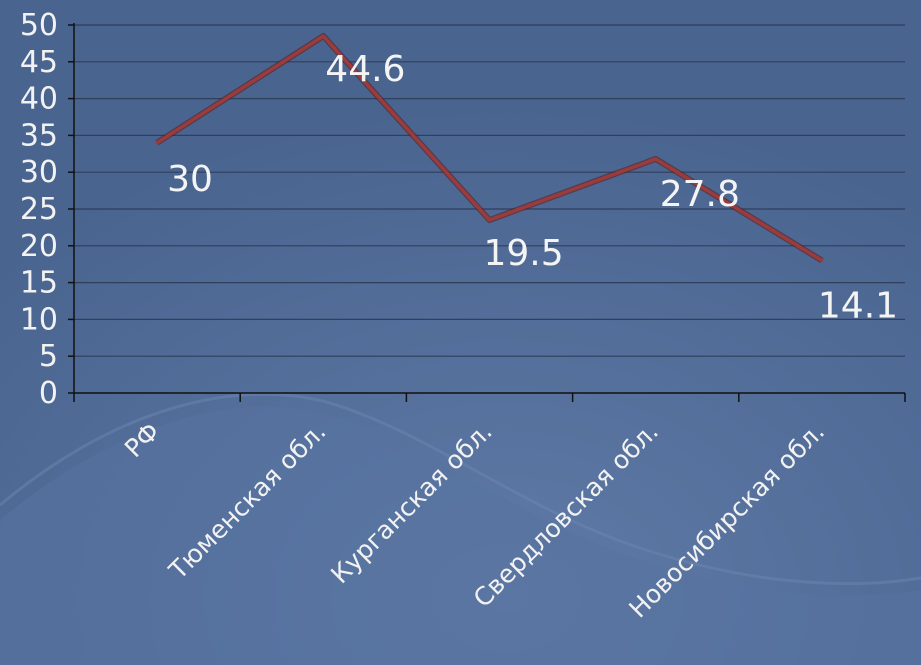 Image resolution: width=921 pixels, height=665 pixels. What do you see at coordinates (39, 319) in the screenshot?
I see `y-tick-label: 10` at bounding box center [39, 319].